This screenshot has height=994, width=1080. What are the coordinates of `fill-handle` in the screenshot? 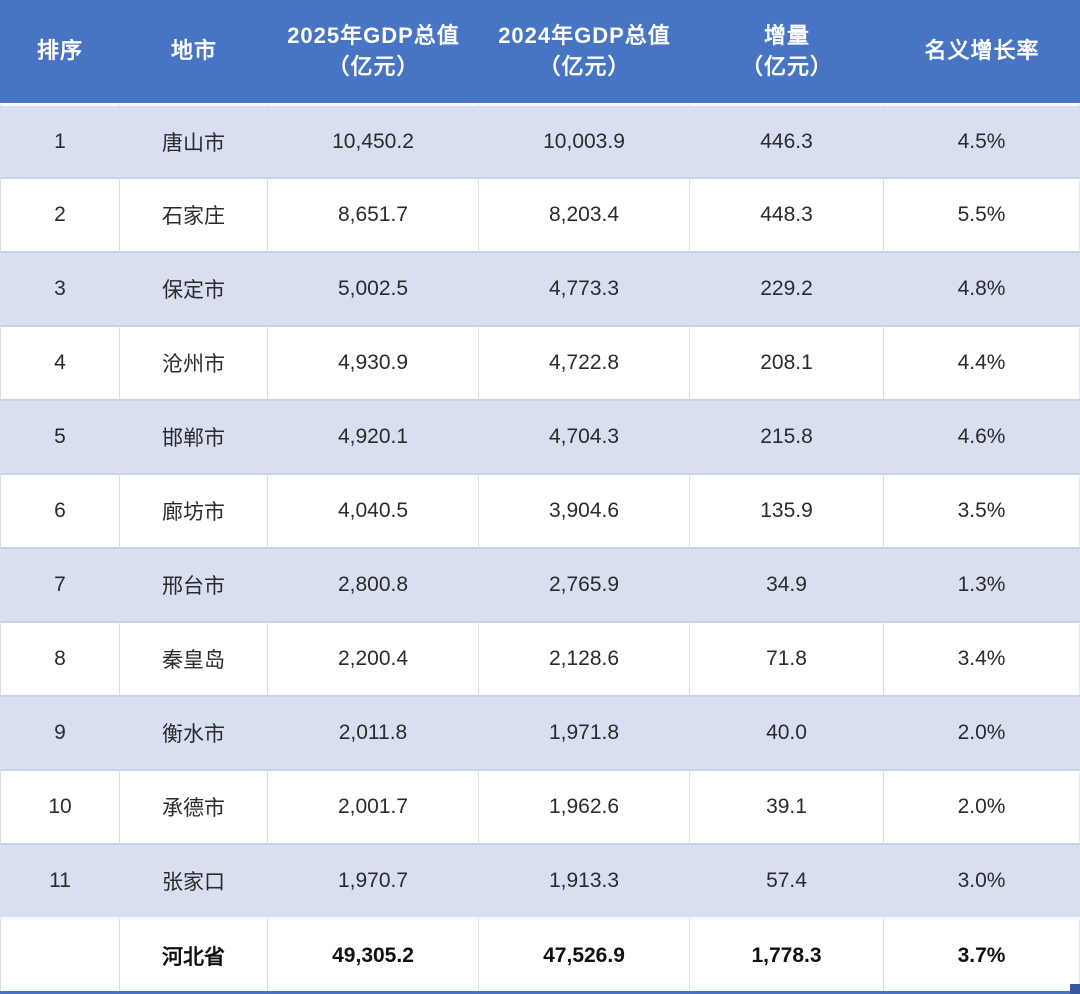 It's located at (1075, 989).